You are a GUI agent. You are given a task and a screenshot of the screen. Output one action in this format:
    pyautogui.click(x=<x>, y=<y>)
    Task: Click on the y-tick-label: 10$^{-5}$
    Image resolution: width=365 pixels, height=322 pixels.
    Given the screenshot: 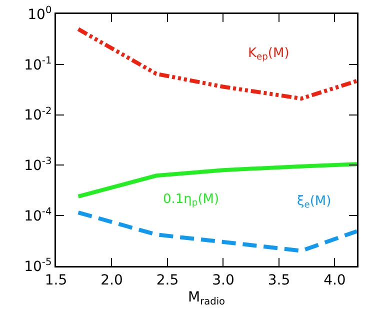 What is the action you would take?
    pyautogui.click(x=38, y=266)
    